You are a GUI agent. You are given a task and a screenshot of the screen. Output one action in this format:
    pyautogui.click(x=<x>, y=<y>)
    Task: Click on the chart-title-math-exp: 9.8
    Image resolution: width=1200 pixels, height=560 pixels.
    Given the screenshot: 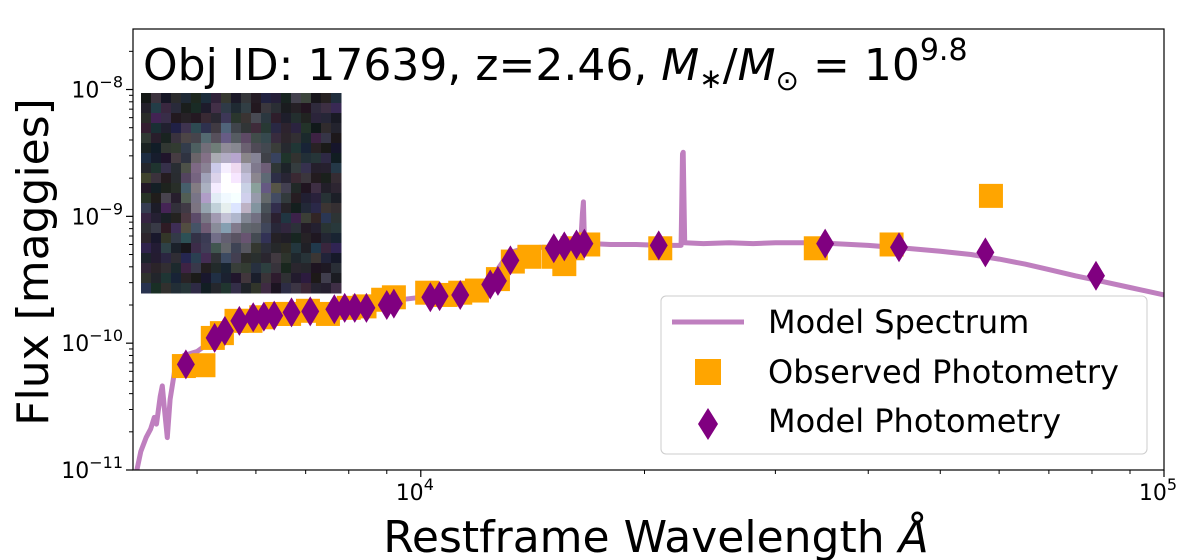 What is the action you would take?
    pyautogui.click(x=944, y=50)
    